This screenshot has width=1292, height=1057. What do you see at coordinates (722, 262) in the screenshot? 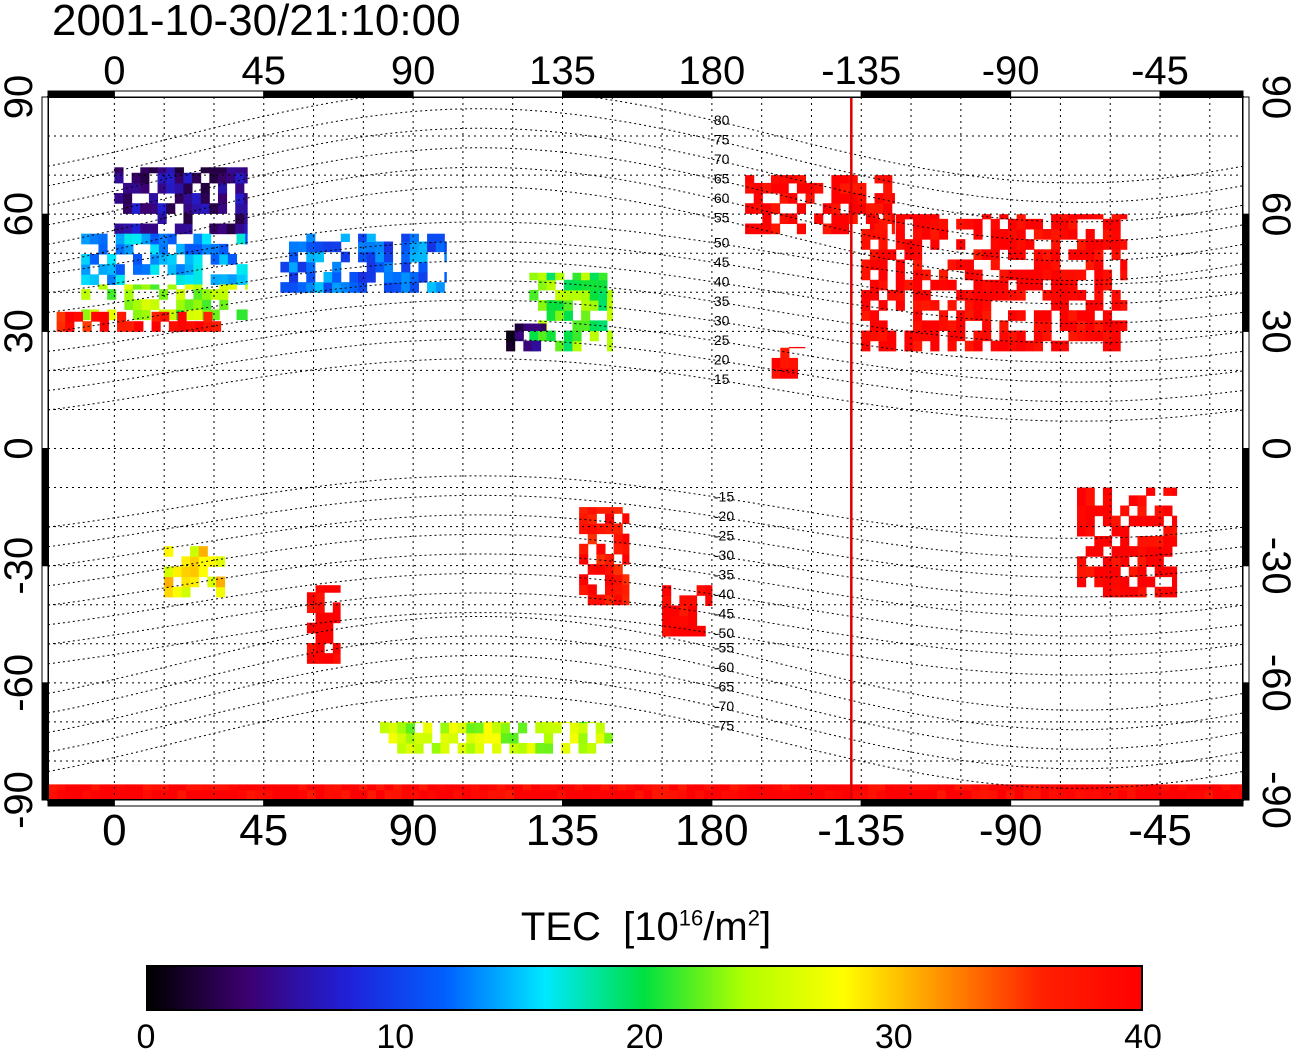
I see `mlat-label: 45` at bounding box center [722, 262].